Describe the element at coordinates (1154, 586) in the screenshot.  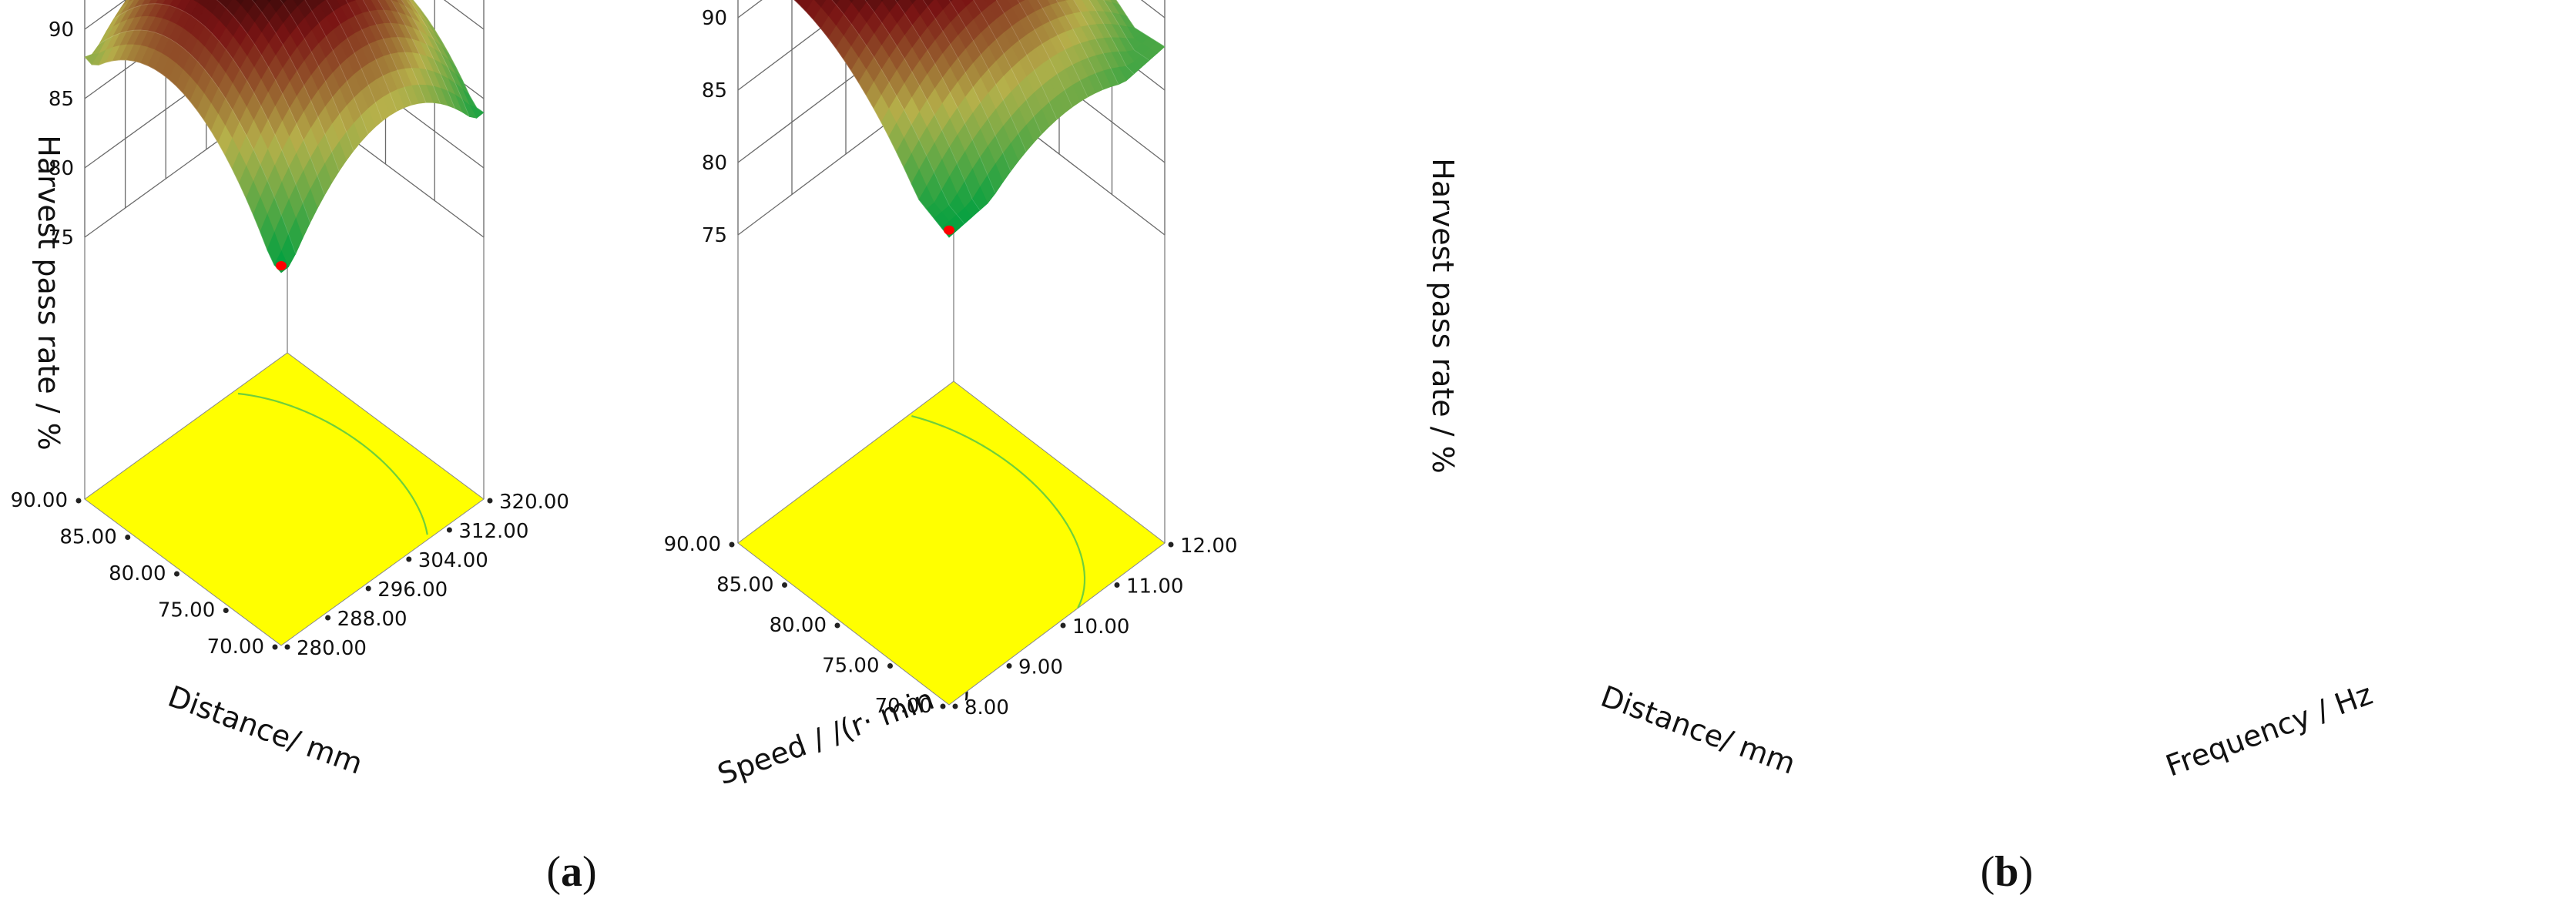
I see `x-tick-label: 11.00` at that location.